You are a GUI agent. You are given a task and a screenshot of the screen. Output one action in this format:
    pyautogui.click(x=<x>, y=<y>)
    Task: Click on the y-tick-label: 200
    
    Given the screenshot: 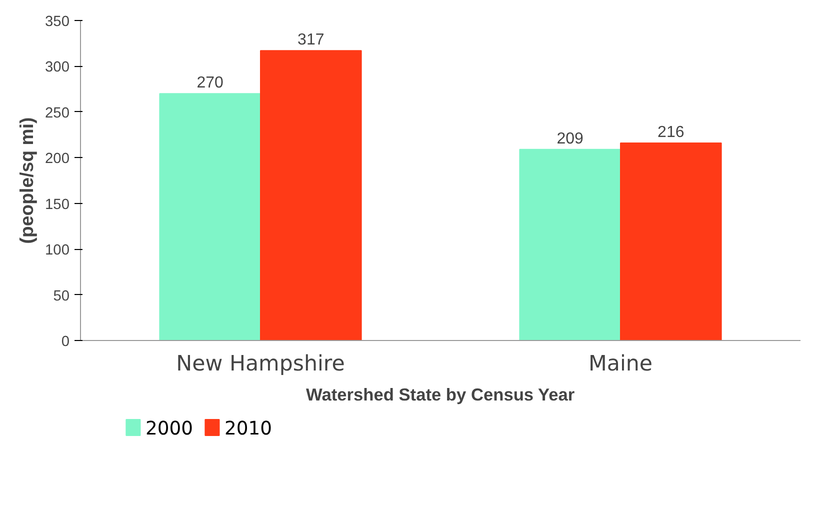 What is the action you would take?
    pyautogui.click(x=57, y=159)
    